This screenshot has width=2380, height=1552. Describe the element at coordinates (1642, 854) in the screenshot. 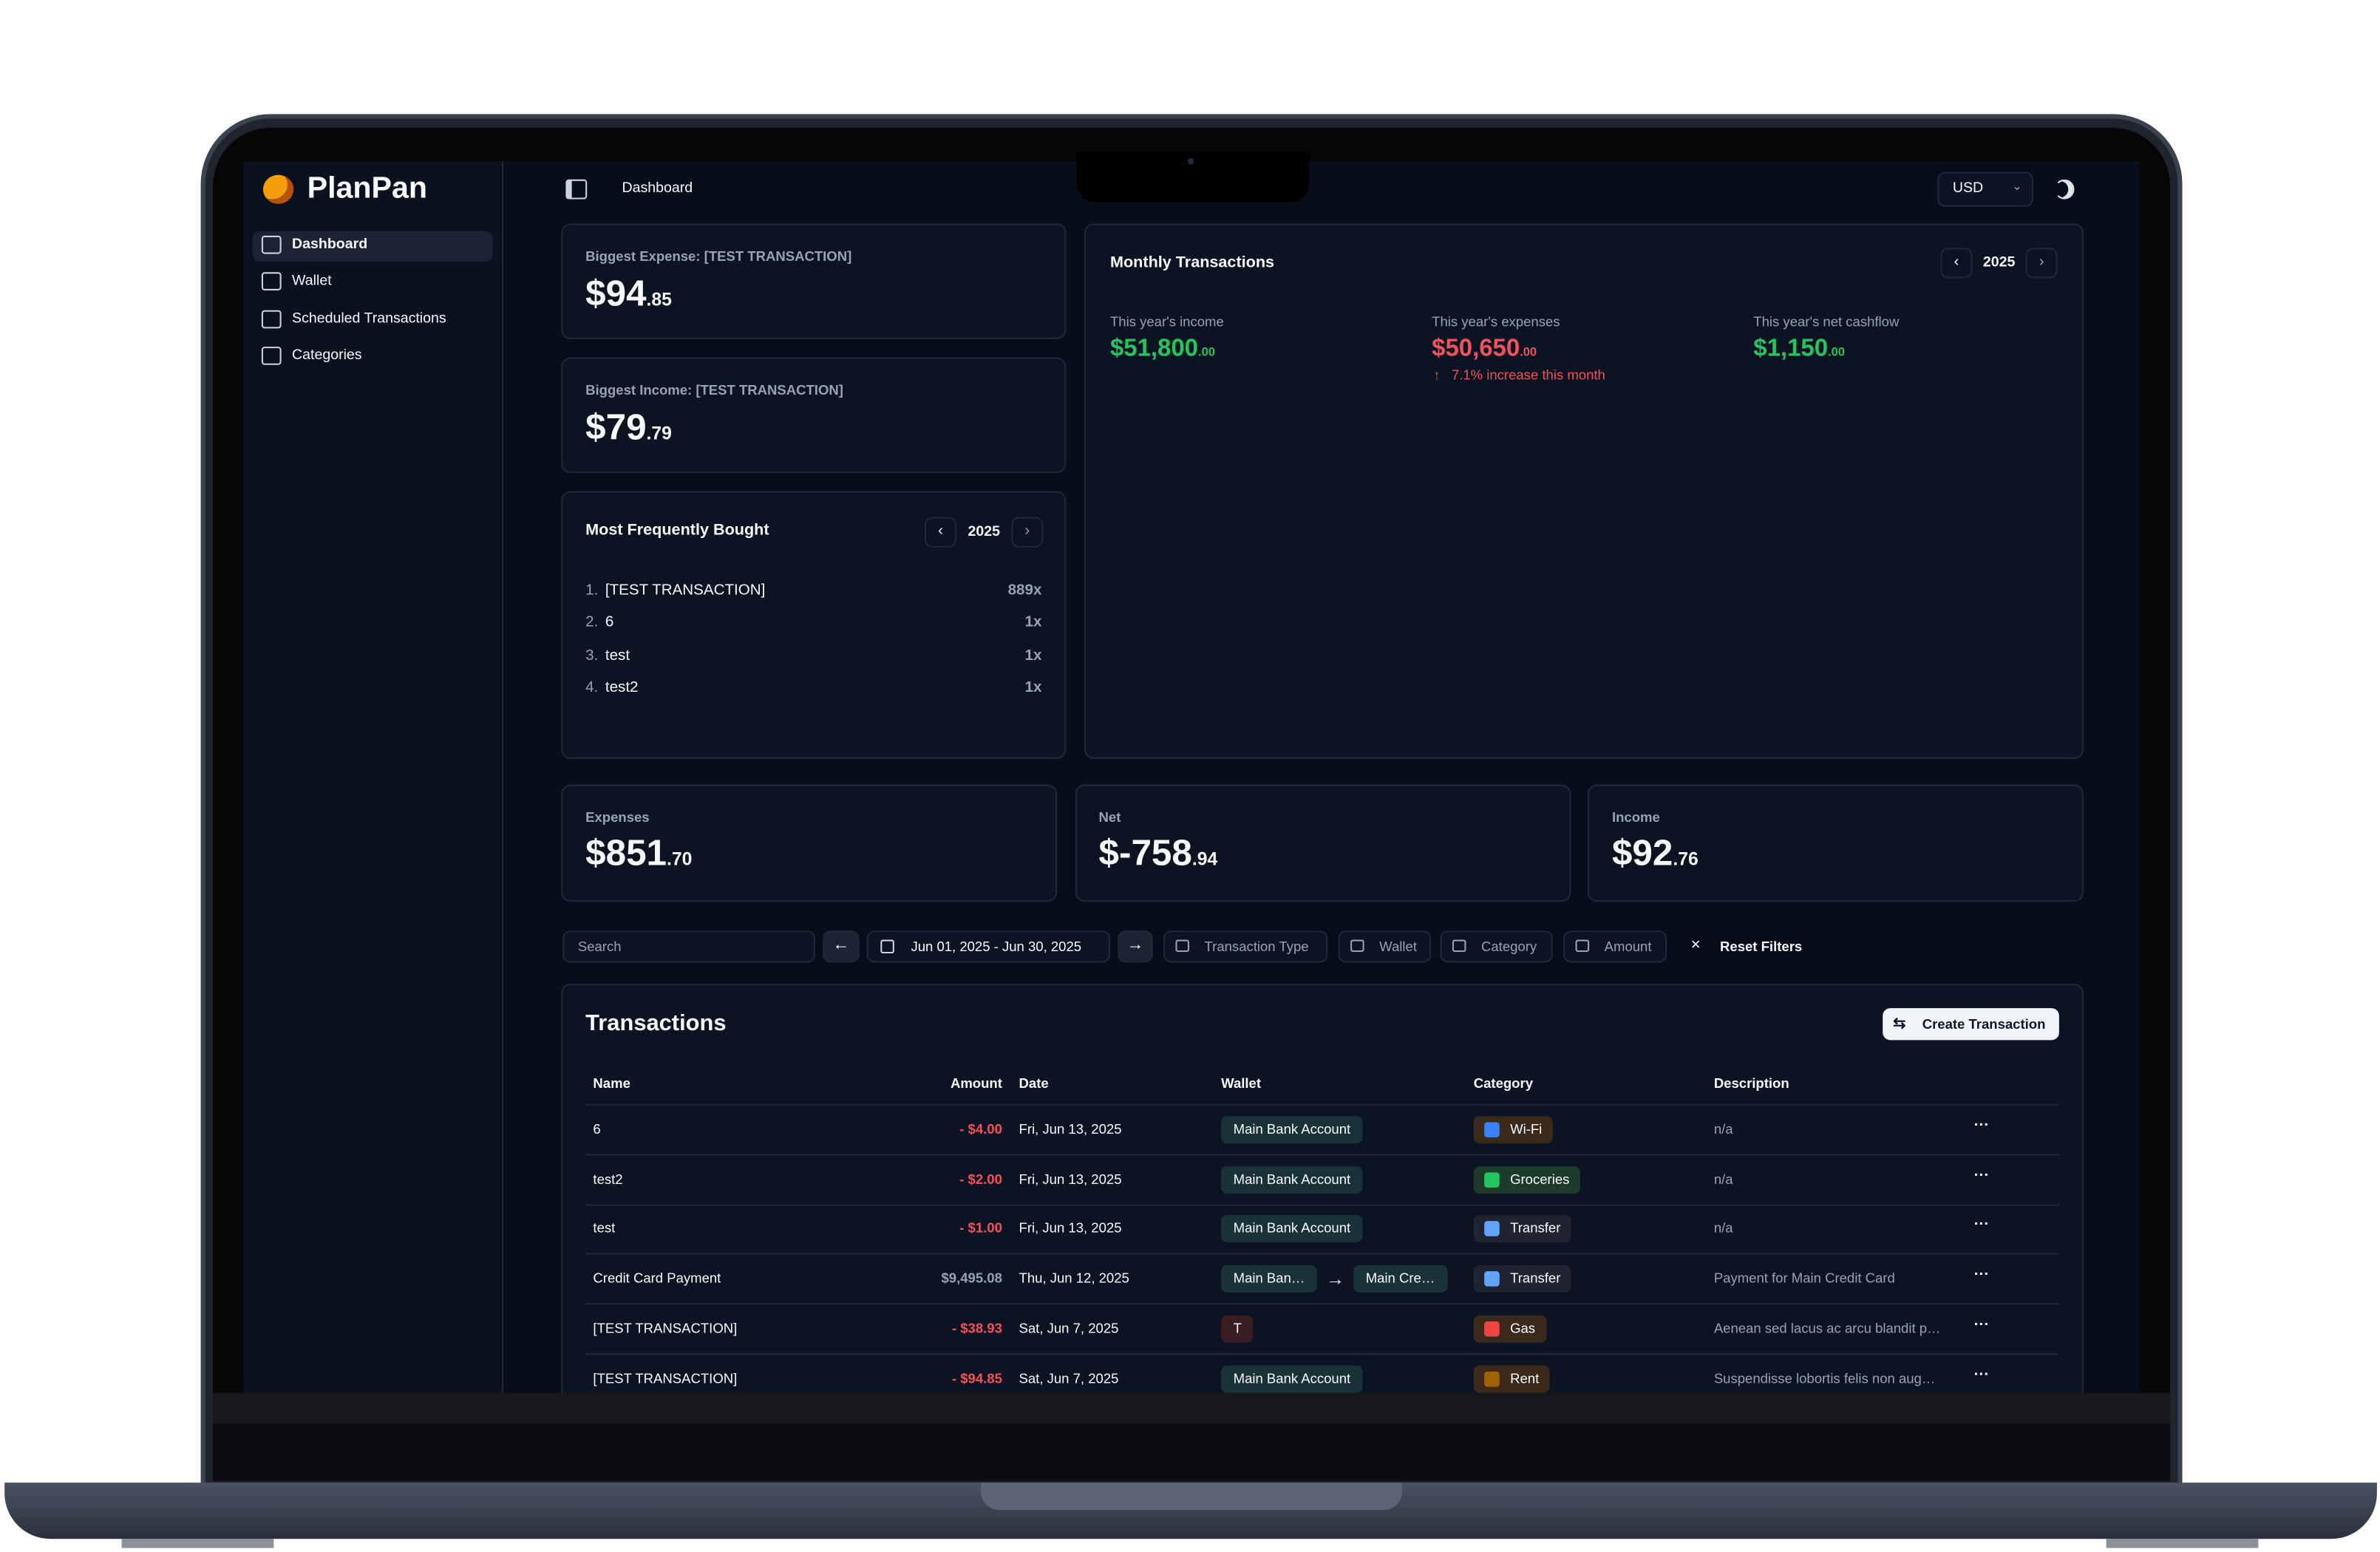

I see `summary-amount-whole: $92` at that location.